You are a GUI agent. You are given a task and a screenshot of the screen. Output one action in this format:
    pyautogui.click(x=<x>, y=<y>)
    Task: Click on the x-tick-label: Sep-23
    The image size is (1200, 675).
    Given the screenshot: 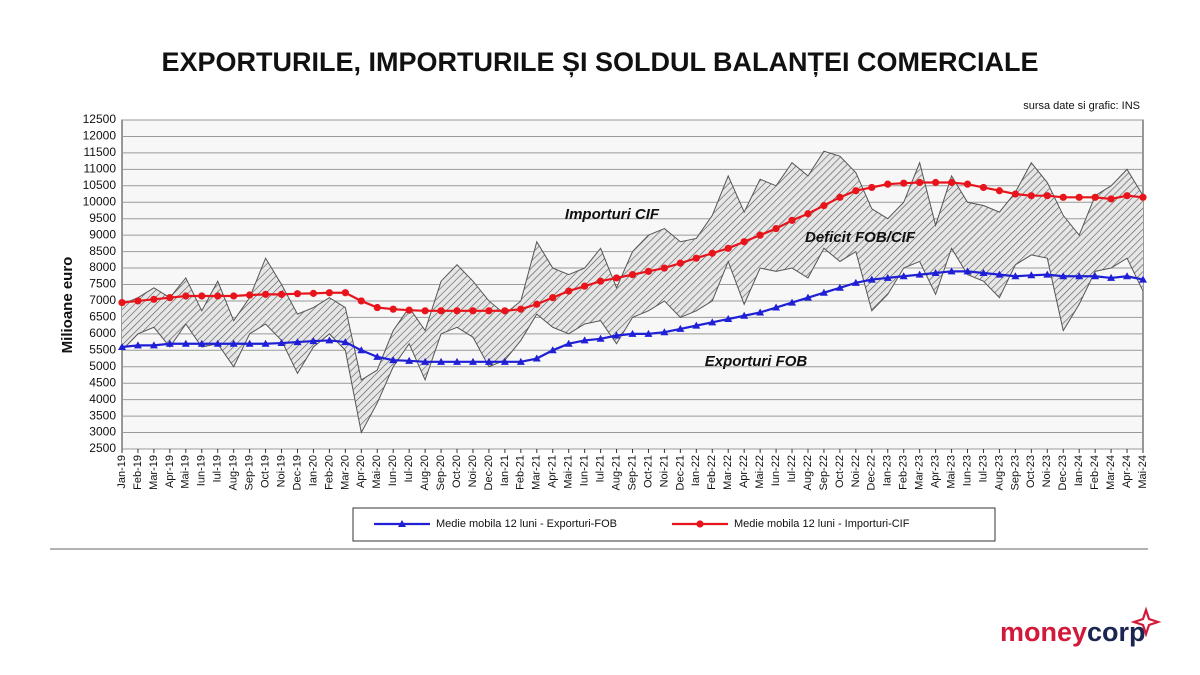 What is the action you would take?
    pyautogui.click(x=1015, y=472)
    